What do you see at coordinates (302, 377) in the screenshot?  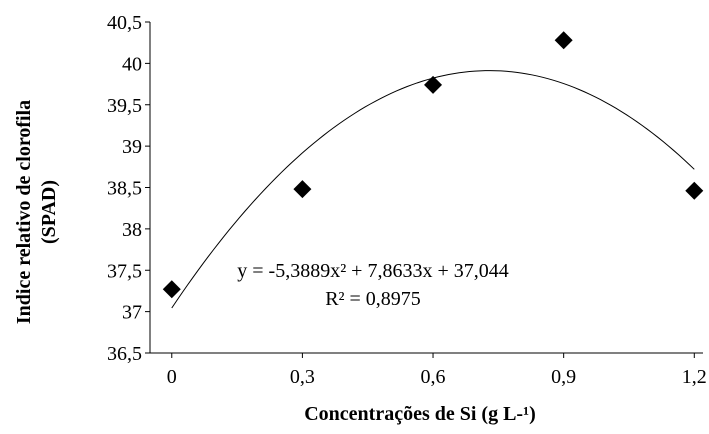 I see `x-tick-label: 0,3` at bounding box center [302, 377].